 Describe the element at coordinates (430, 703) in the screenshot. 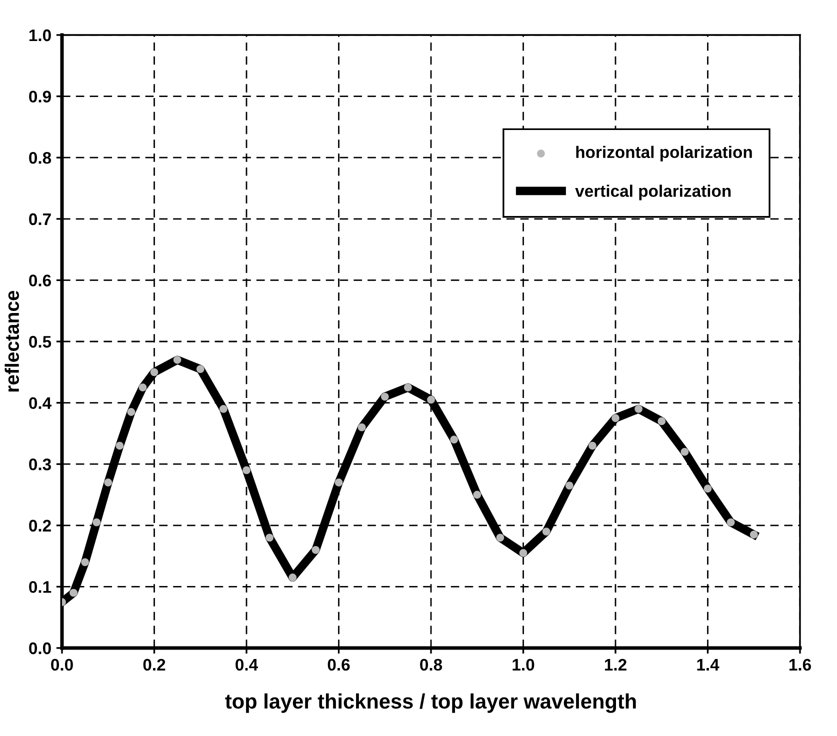

I see `x-axis-title: top layer thickness / top layer wavelength` at that location.